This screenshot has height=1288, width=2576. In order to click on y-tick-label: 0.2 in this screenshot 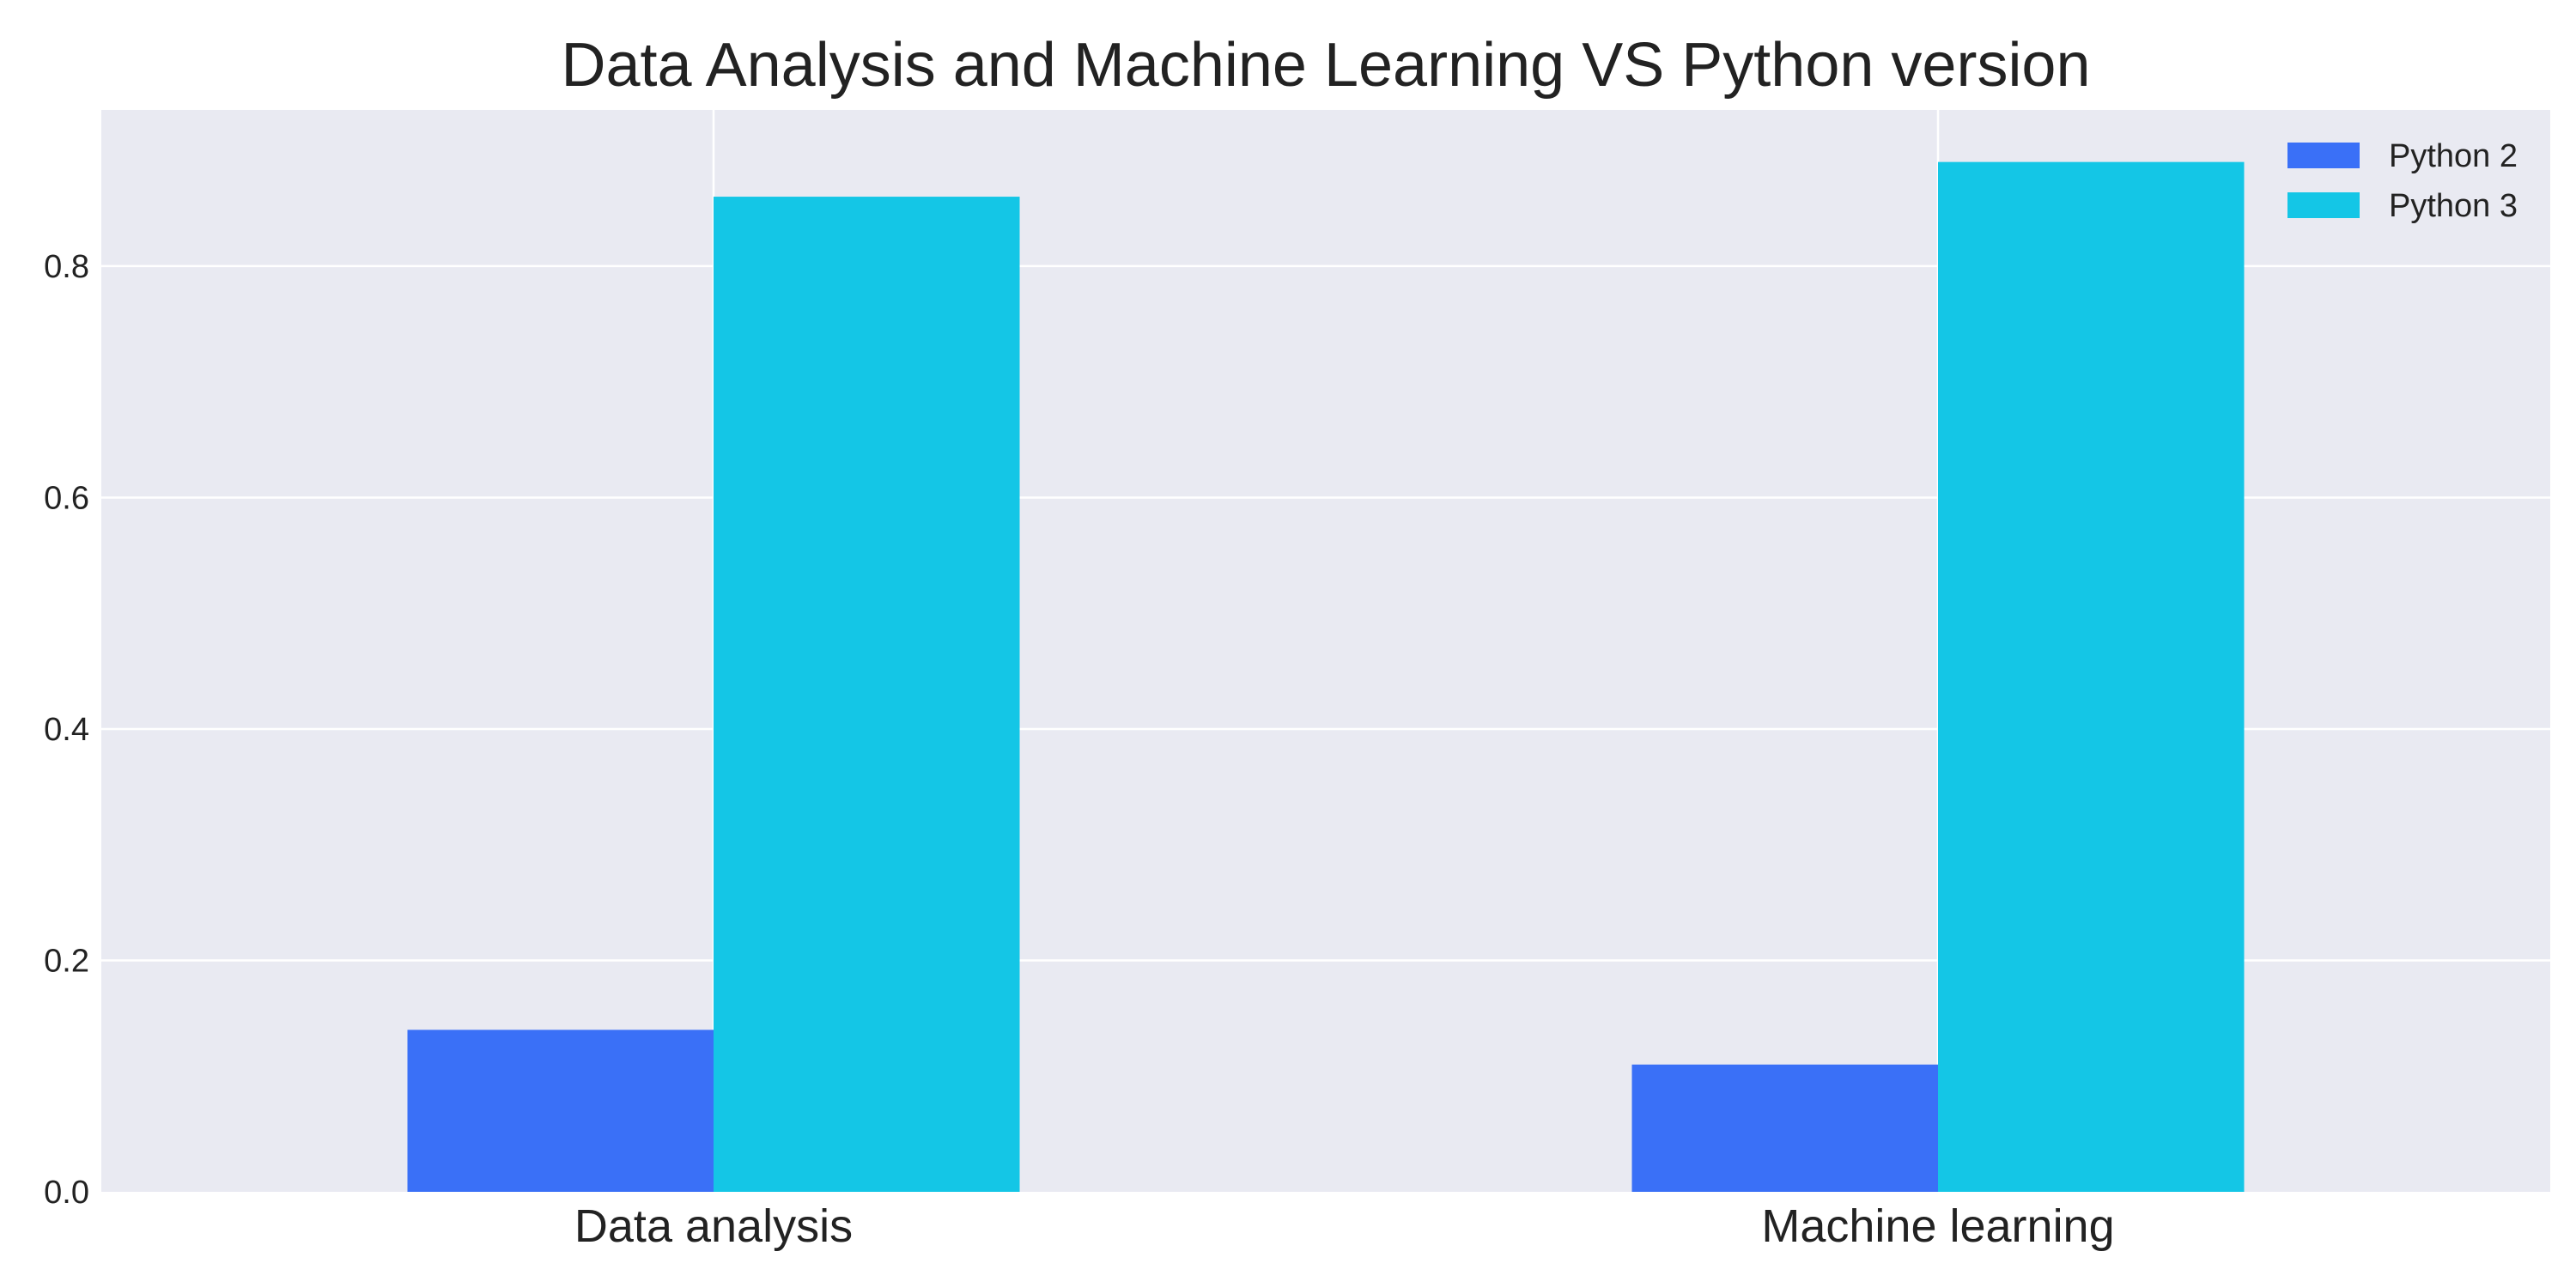, I will do `click(66, 961)`.